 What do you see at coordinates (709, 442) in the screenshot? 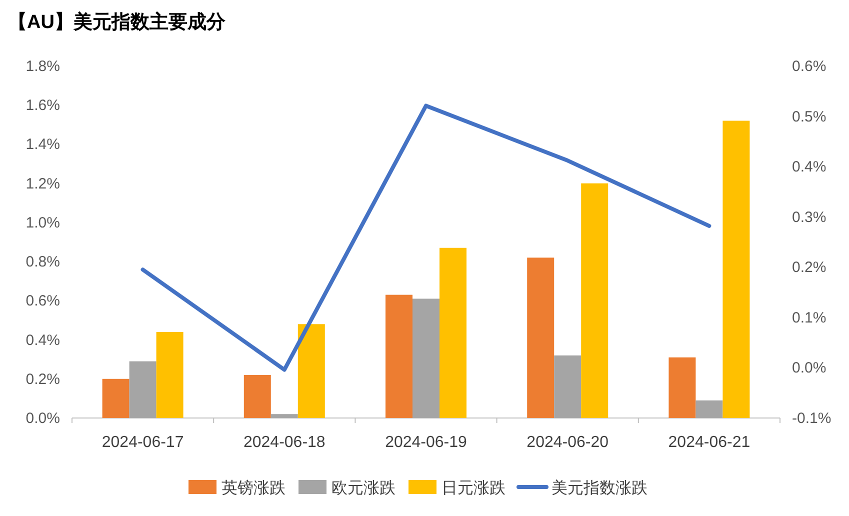
I see `x-tick-label: 2024-06-21` at bounding box center [709, 442].